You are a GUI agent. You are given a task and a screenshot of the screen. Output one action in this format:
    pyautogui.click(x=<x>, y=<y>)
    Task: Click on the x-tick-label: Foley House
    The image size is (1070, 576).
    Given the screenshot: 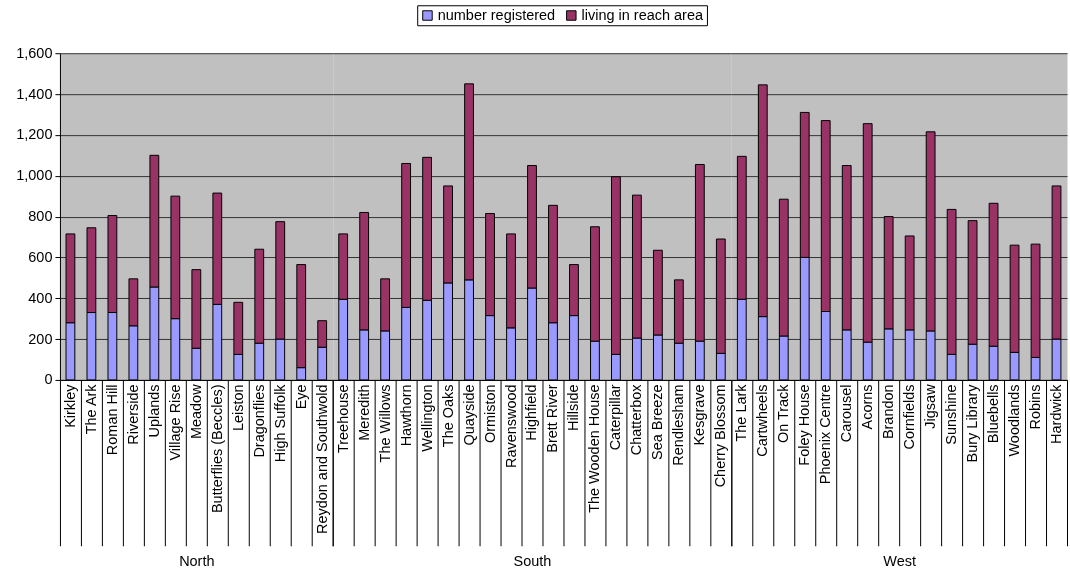 What is the action you would take?
    pyautogui.click(x=804, y=425)
    